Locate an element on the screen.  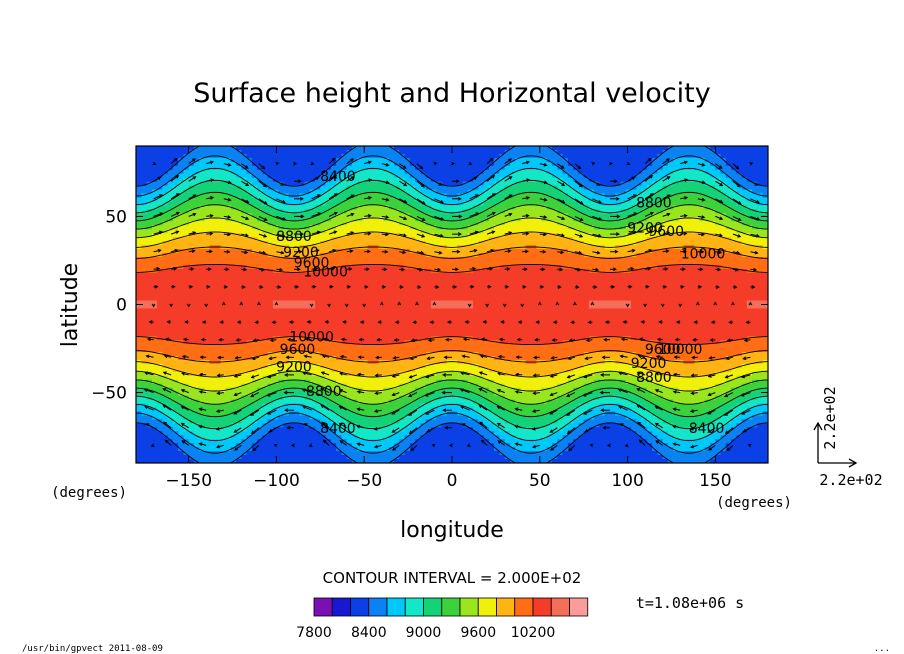
footer-left: /usr/bin/gpvect 2011-08-09 is located at coordinates (92, 649).